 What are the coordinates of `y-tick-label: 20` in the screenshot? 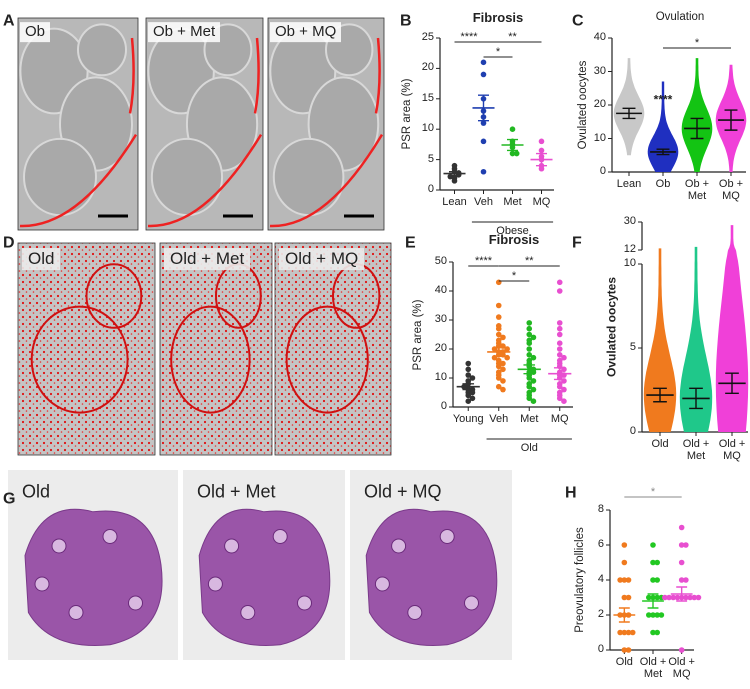 It's located at (599, 104).